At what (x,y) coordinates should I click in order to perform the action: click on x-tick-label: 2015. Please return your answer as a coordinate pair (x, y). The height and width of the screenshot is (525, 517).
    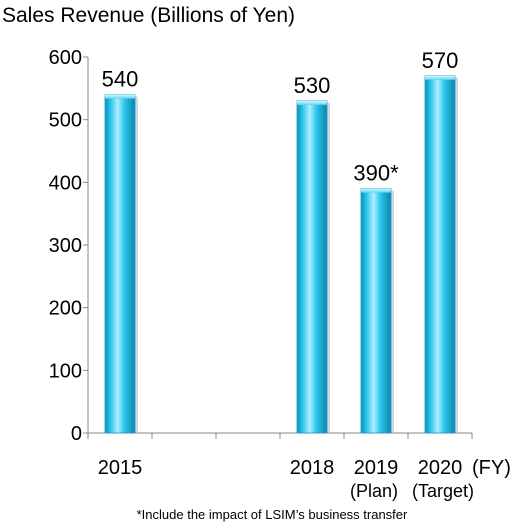
    Looking at the image, I should click on (120, 468).